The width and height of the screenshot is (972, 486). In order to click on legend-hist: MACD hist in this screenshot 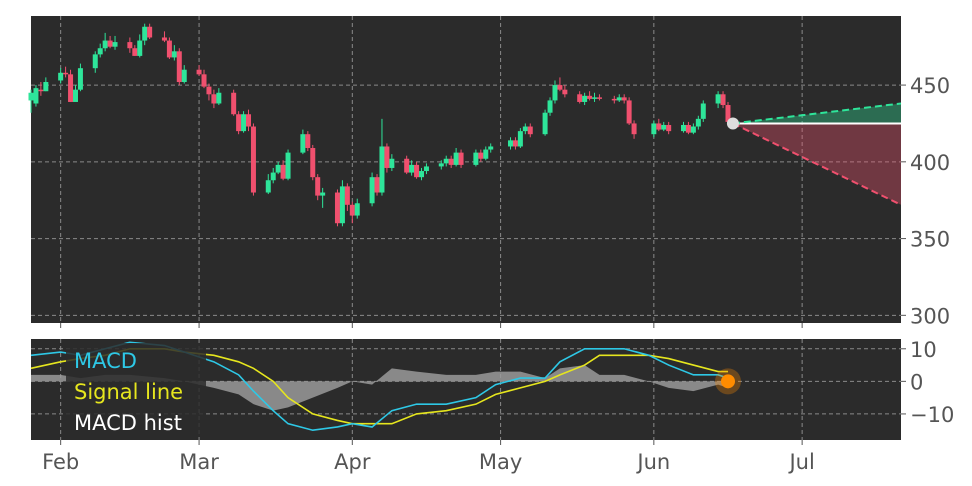, I will do `click(128, 423)`.